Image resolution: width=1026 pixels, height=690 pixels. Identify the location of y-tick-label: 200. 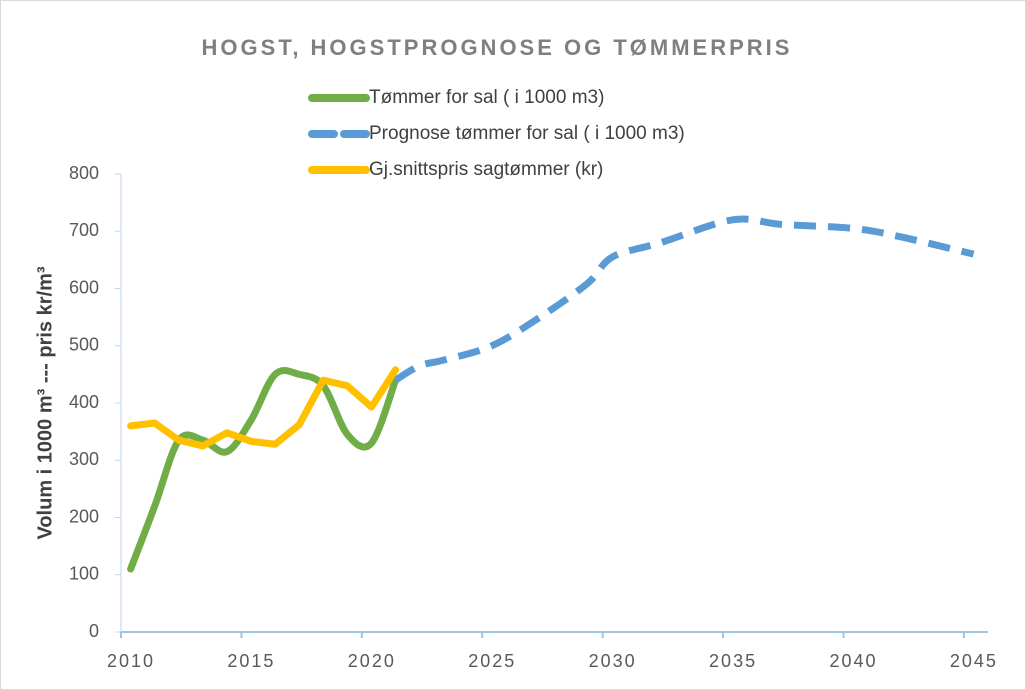
(84, 516).